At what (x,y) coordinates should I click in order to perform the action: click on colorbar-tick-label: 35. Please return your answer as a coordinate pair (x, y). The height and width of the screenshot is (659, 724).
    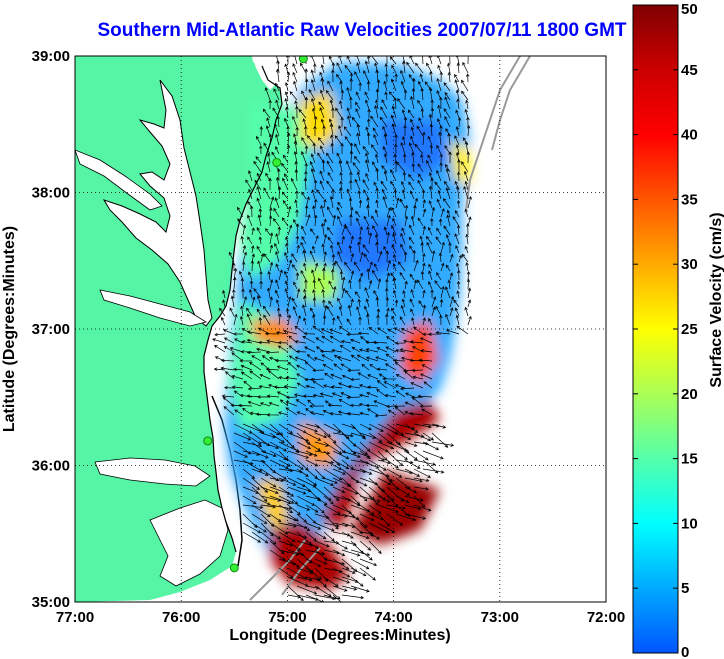
    Looking at the image, I should click on (689, 199).